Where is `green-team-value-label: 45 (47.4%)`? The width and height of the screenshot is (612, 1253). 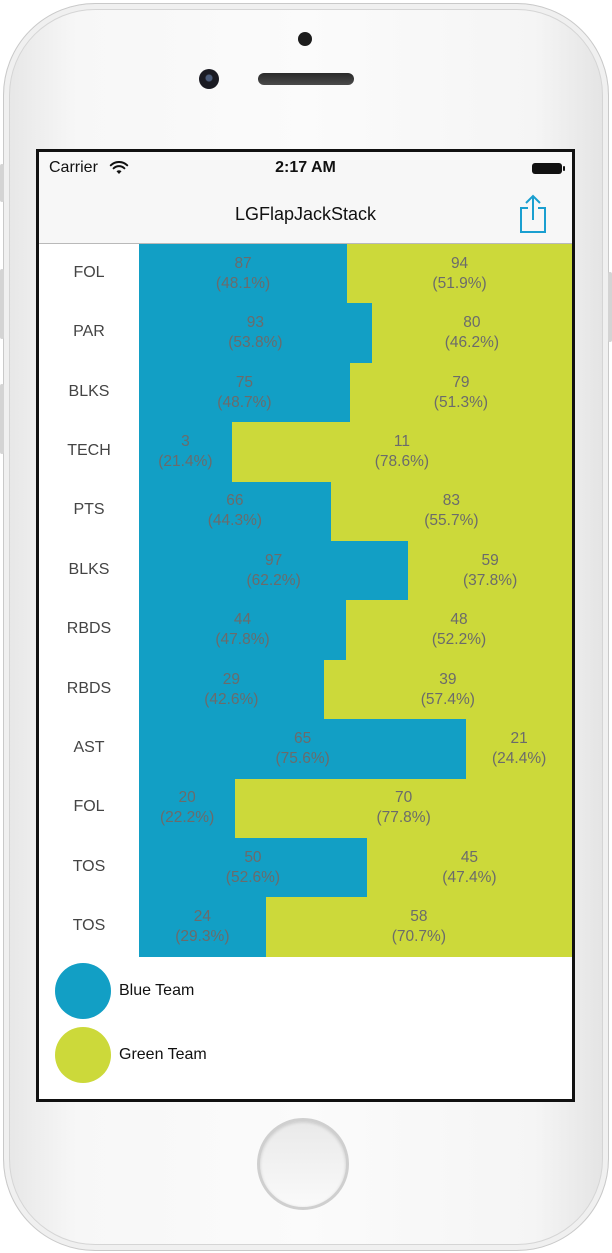
green-team-value-label: 45 (47.4%) is located at coordinates (469, 867).